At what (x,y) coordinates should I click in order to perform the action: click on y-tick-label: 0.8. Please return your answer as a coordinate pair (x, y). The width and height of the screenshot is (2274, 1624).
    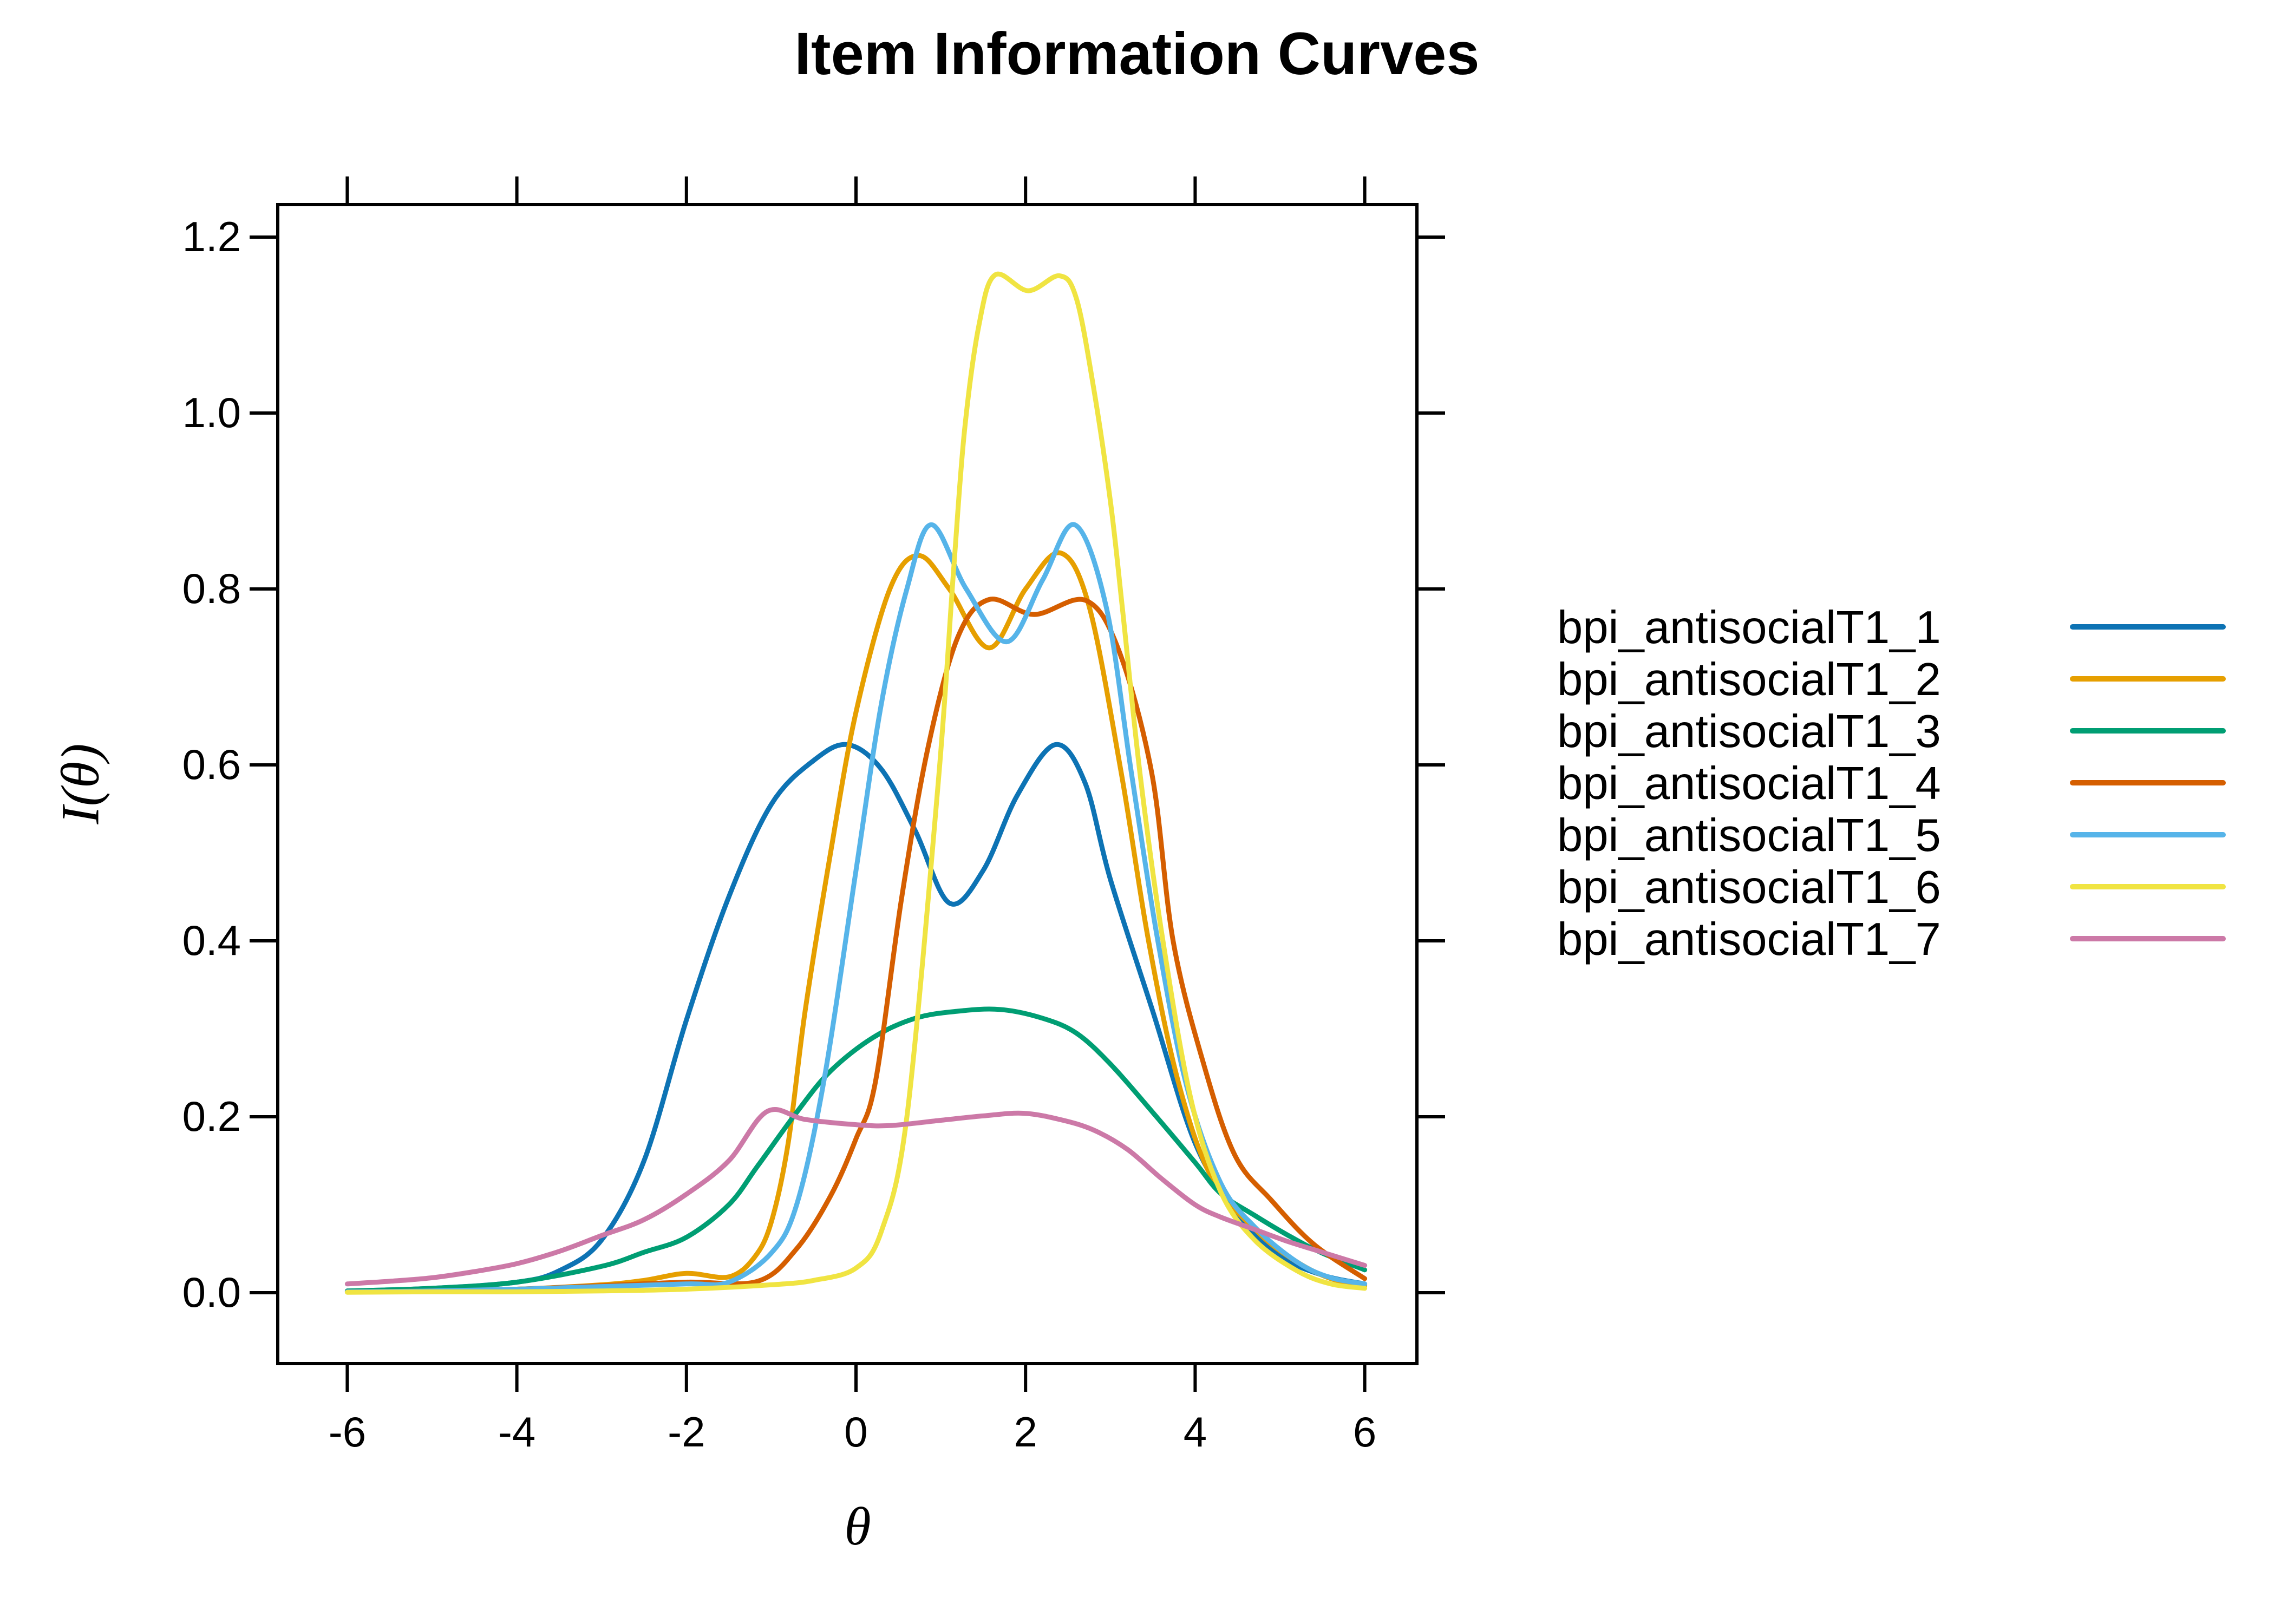
    Looking at the image, I should click on (212, 588).